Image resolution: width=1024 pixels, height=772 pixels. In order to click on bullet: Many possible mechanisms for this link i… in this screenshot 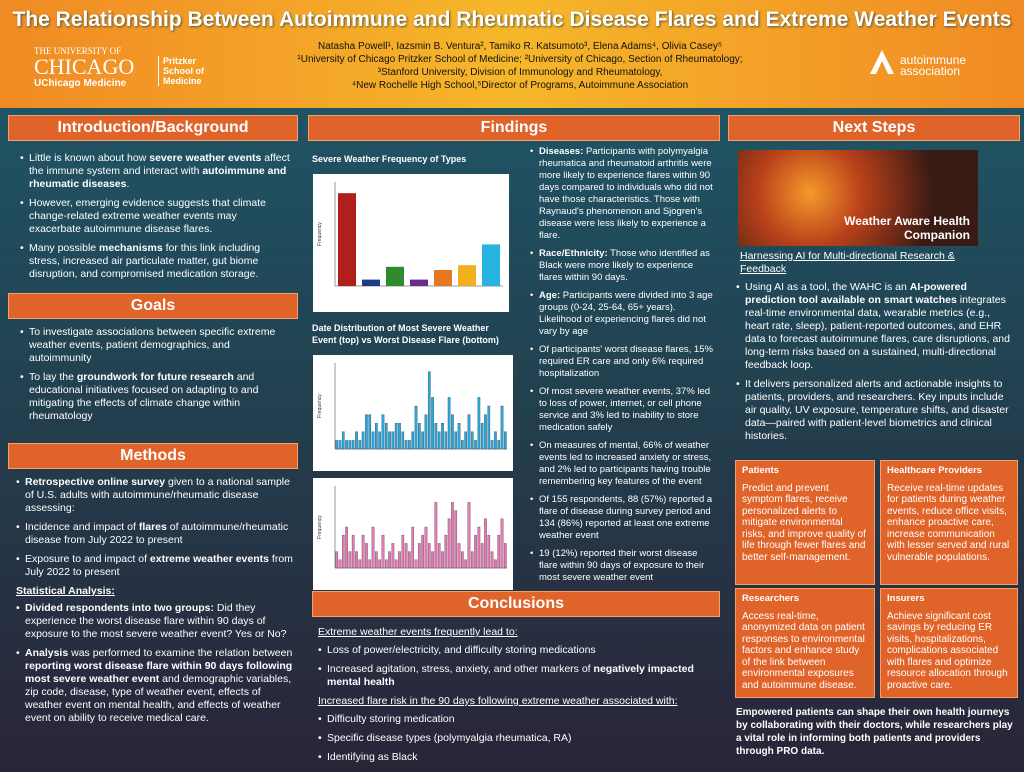, I will do `click(155, 261)`.